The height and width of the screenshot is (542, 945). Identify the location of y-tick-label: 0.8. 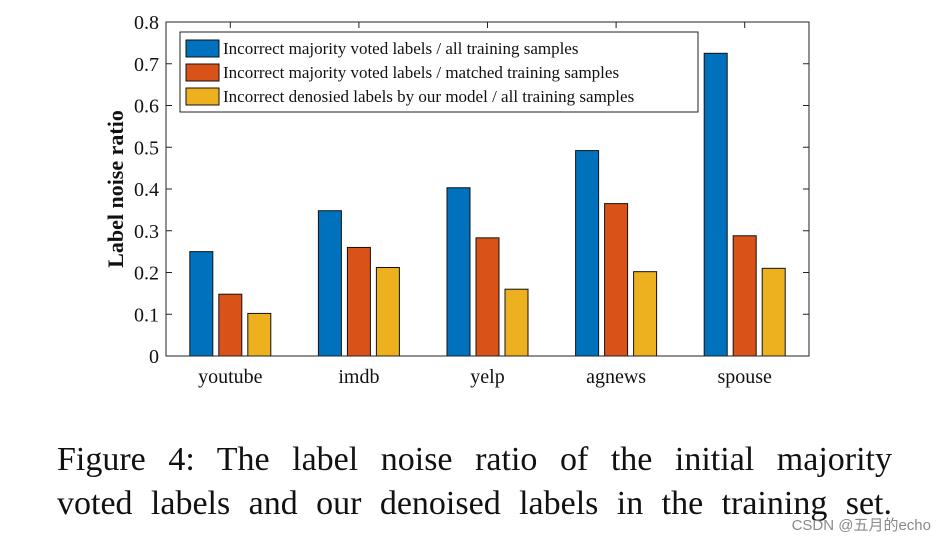
(146, 23).